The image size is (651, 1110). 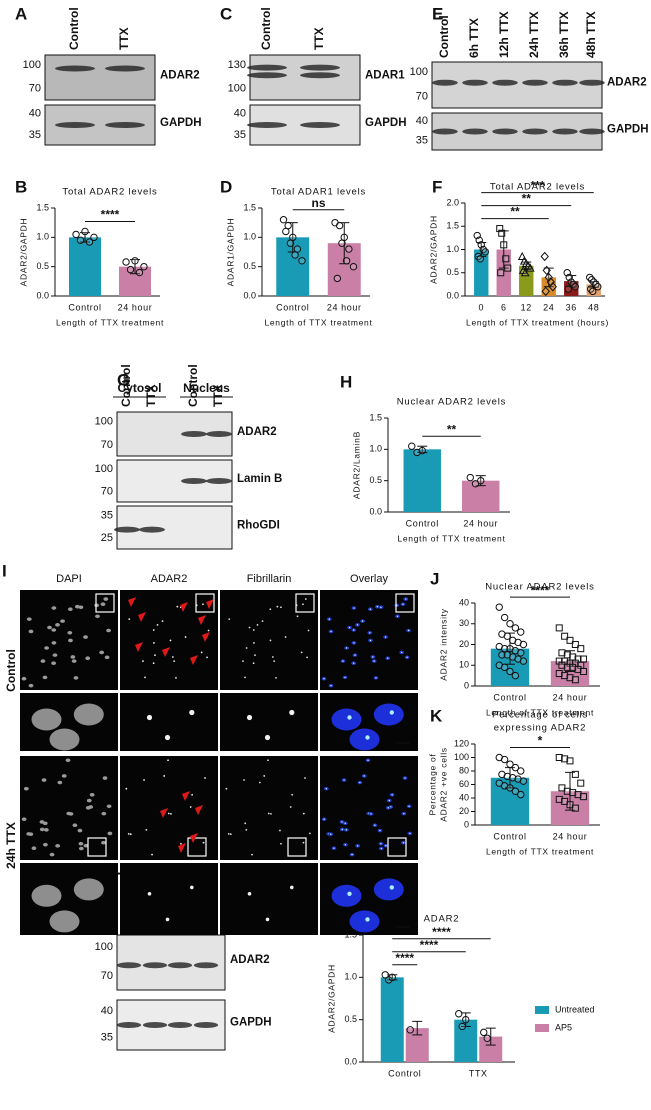 What do you see at coordinates (419, 72) in the screenshot?
I see `mw-marker: 100` at bounding box center [419, 72].